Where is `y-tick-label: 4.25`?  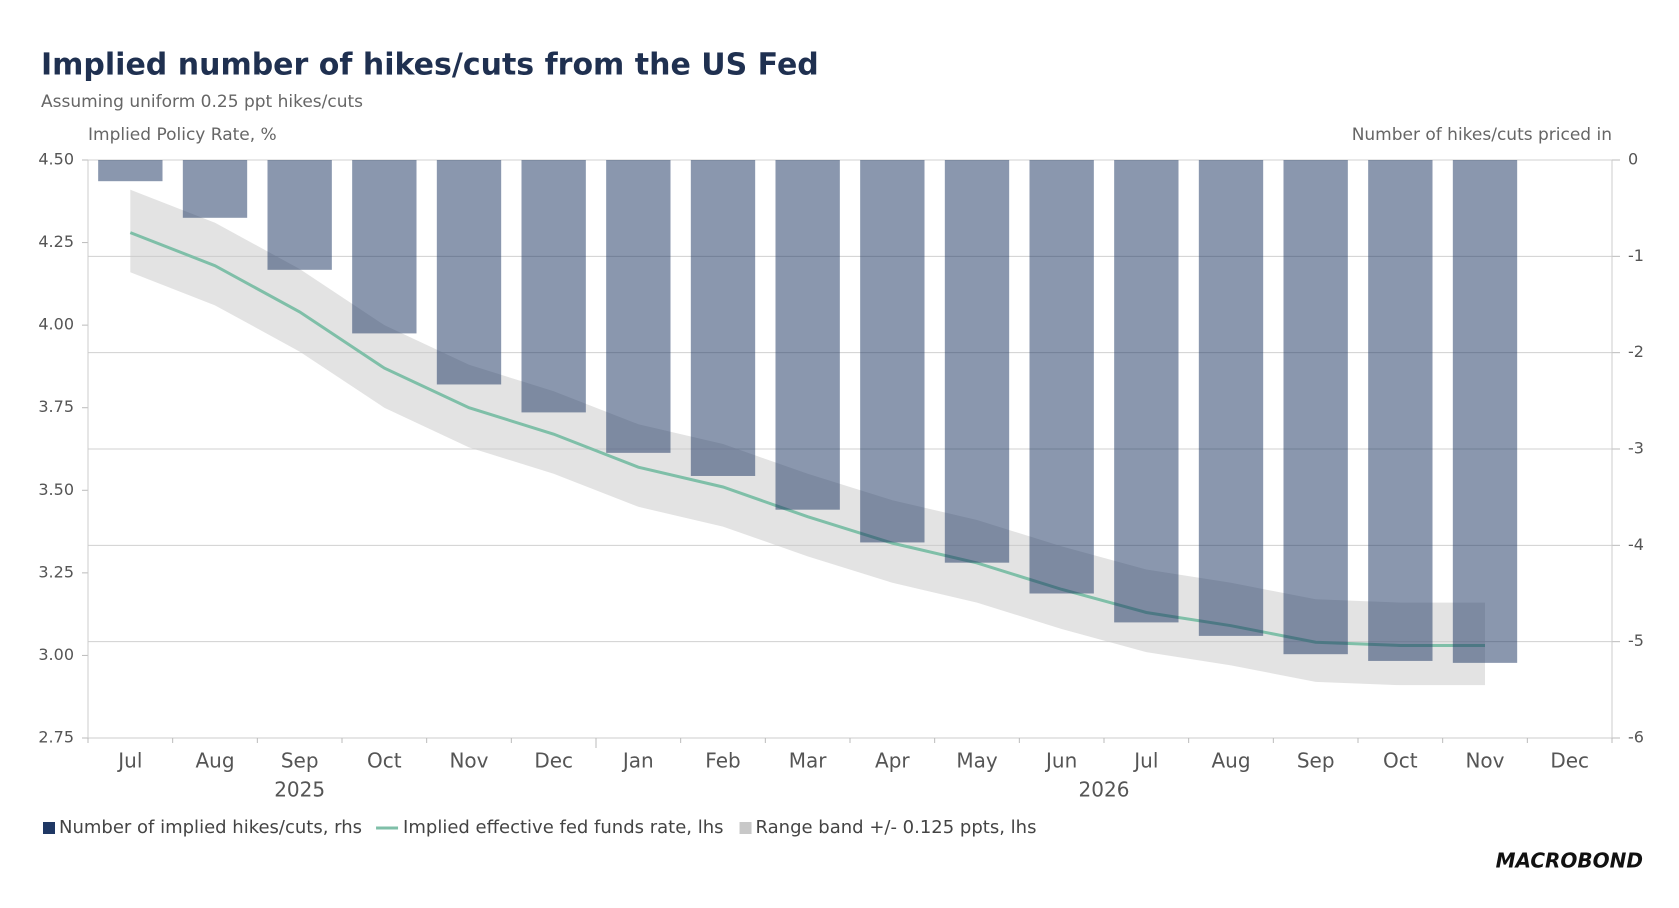
y-tick-label: 4.25 is located at coordinates (56, 241).